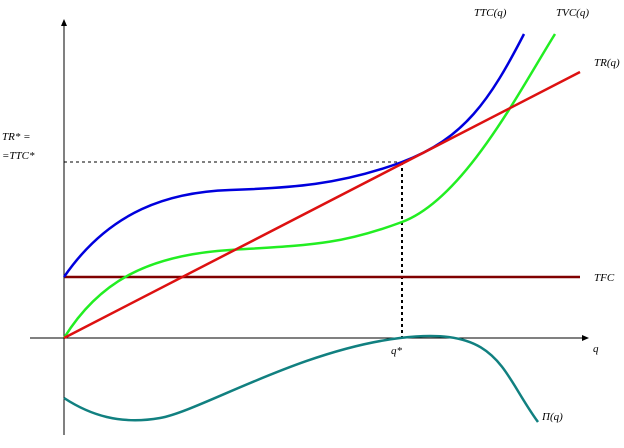 This screenshot has height=448, width=624. Describe the element at coordinates (596, 349) in the screenshot. I see `q-axis-label: q` at that location.